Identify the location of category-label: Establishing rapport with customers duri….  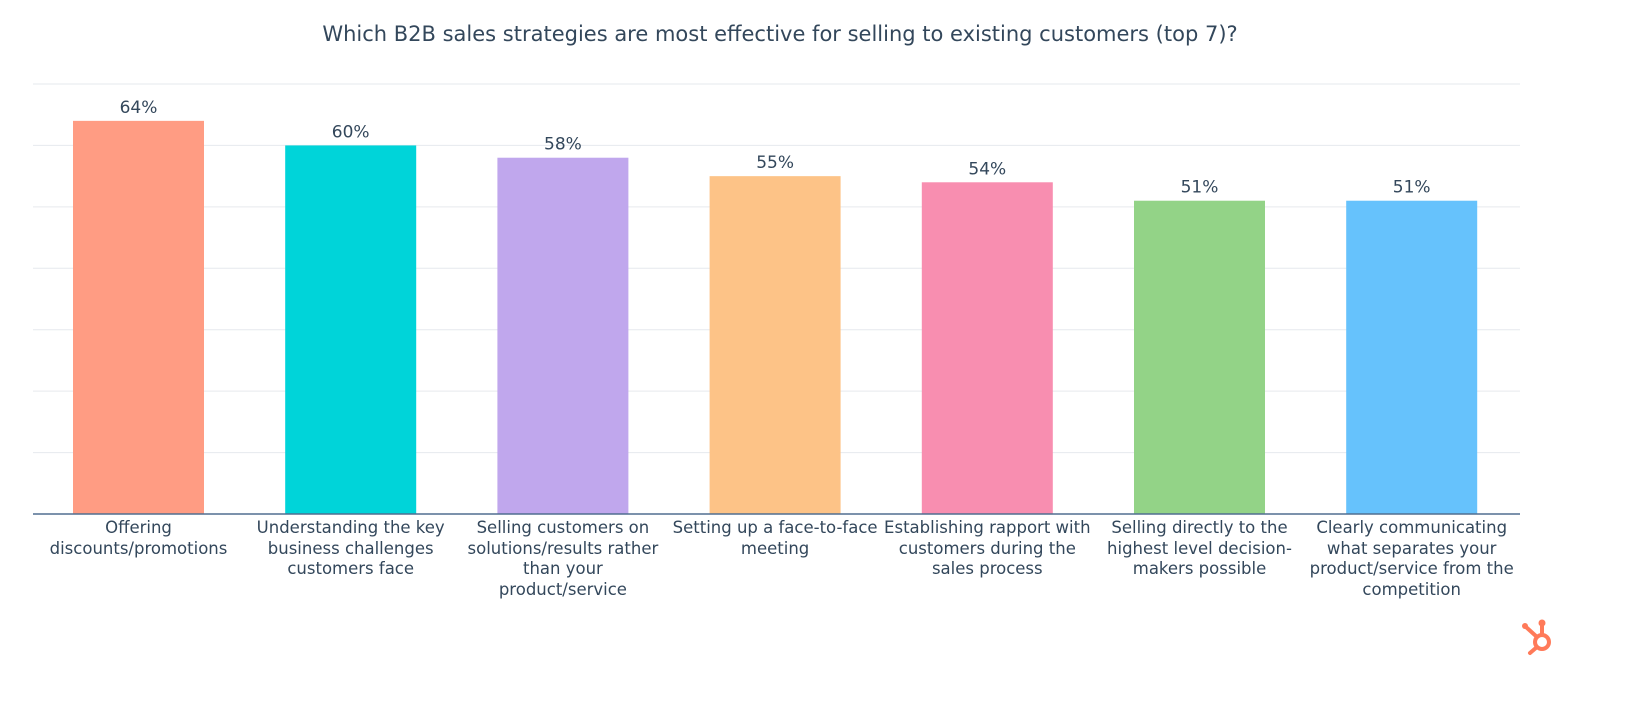
(987, 548).